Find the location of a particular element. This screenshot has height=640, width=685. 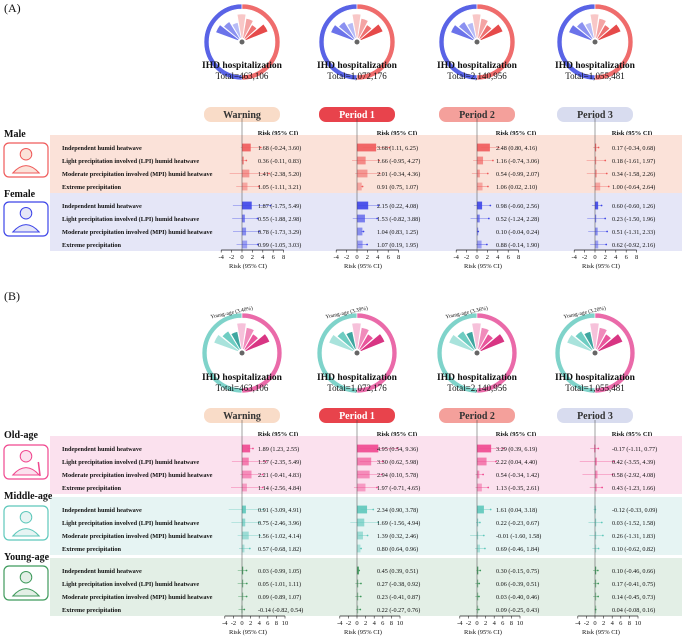

risk-value: 0.17 (-0.34, 0.68) is located at coordinates (633, 148).